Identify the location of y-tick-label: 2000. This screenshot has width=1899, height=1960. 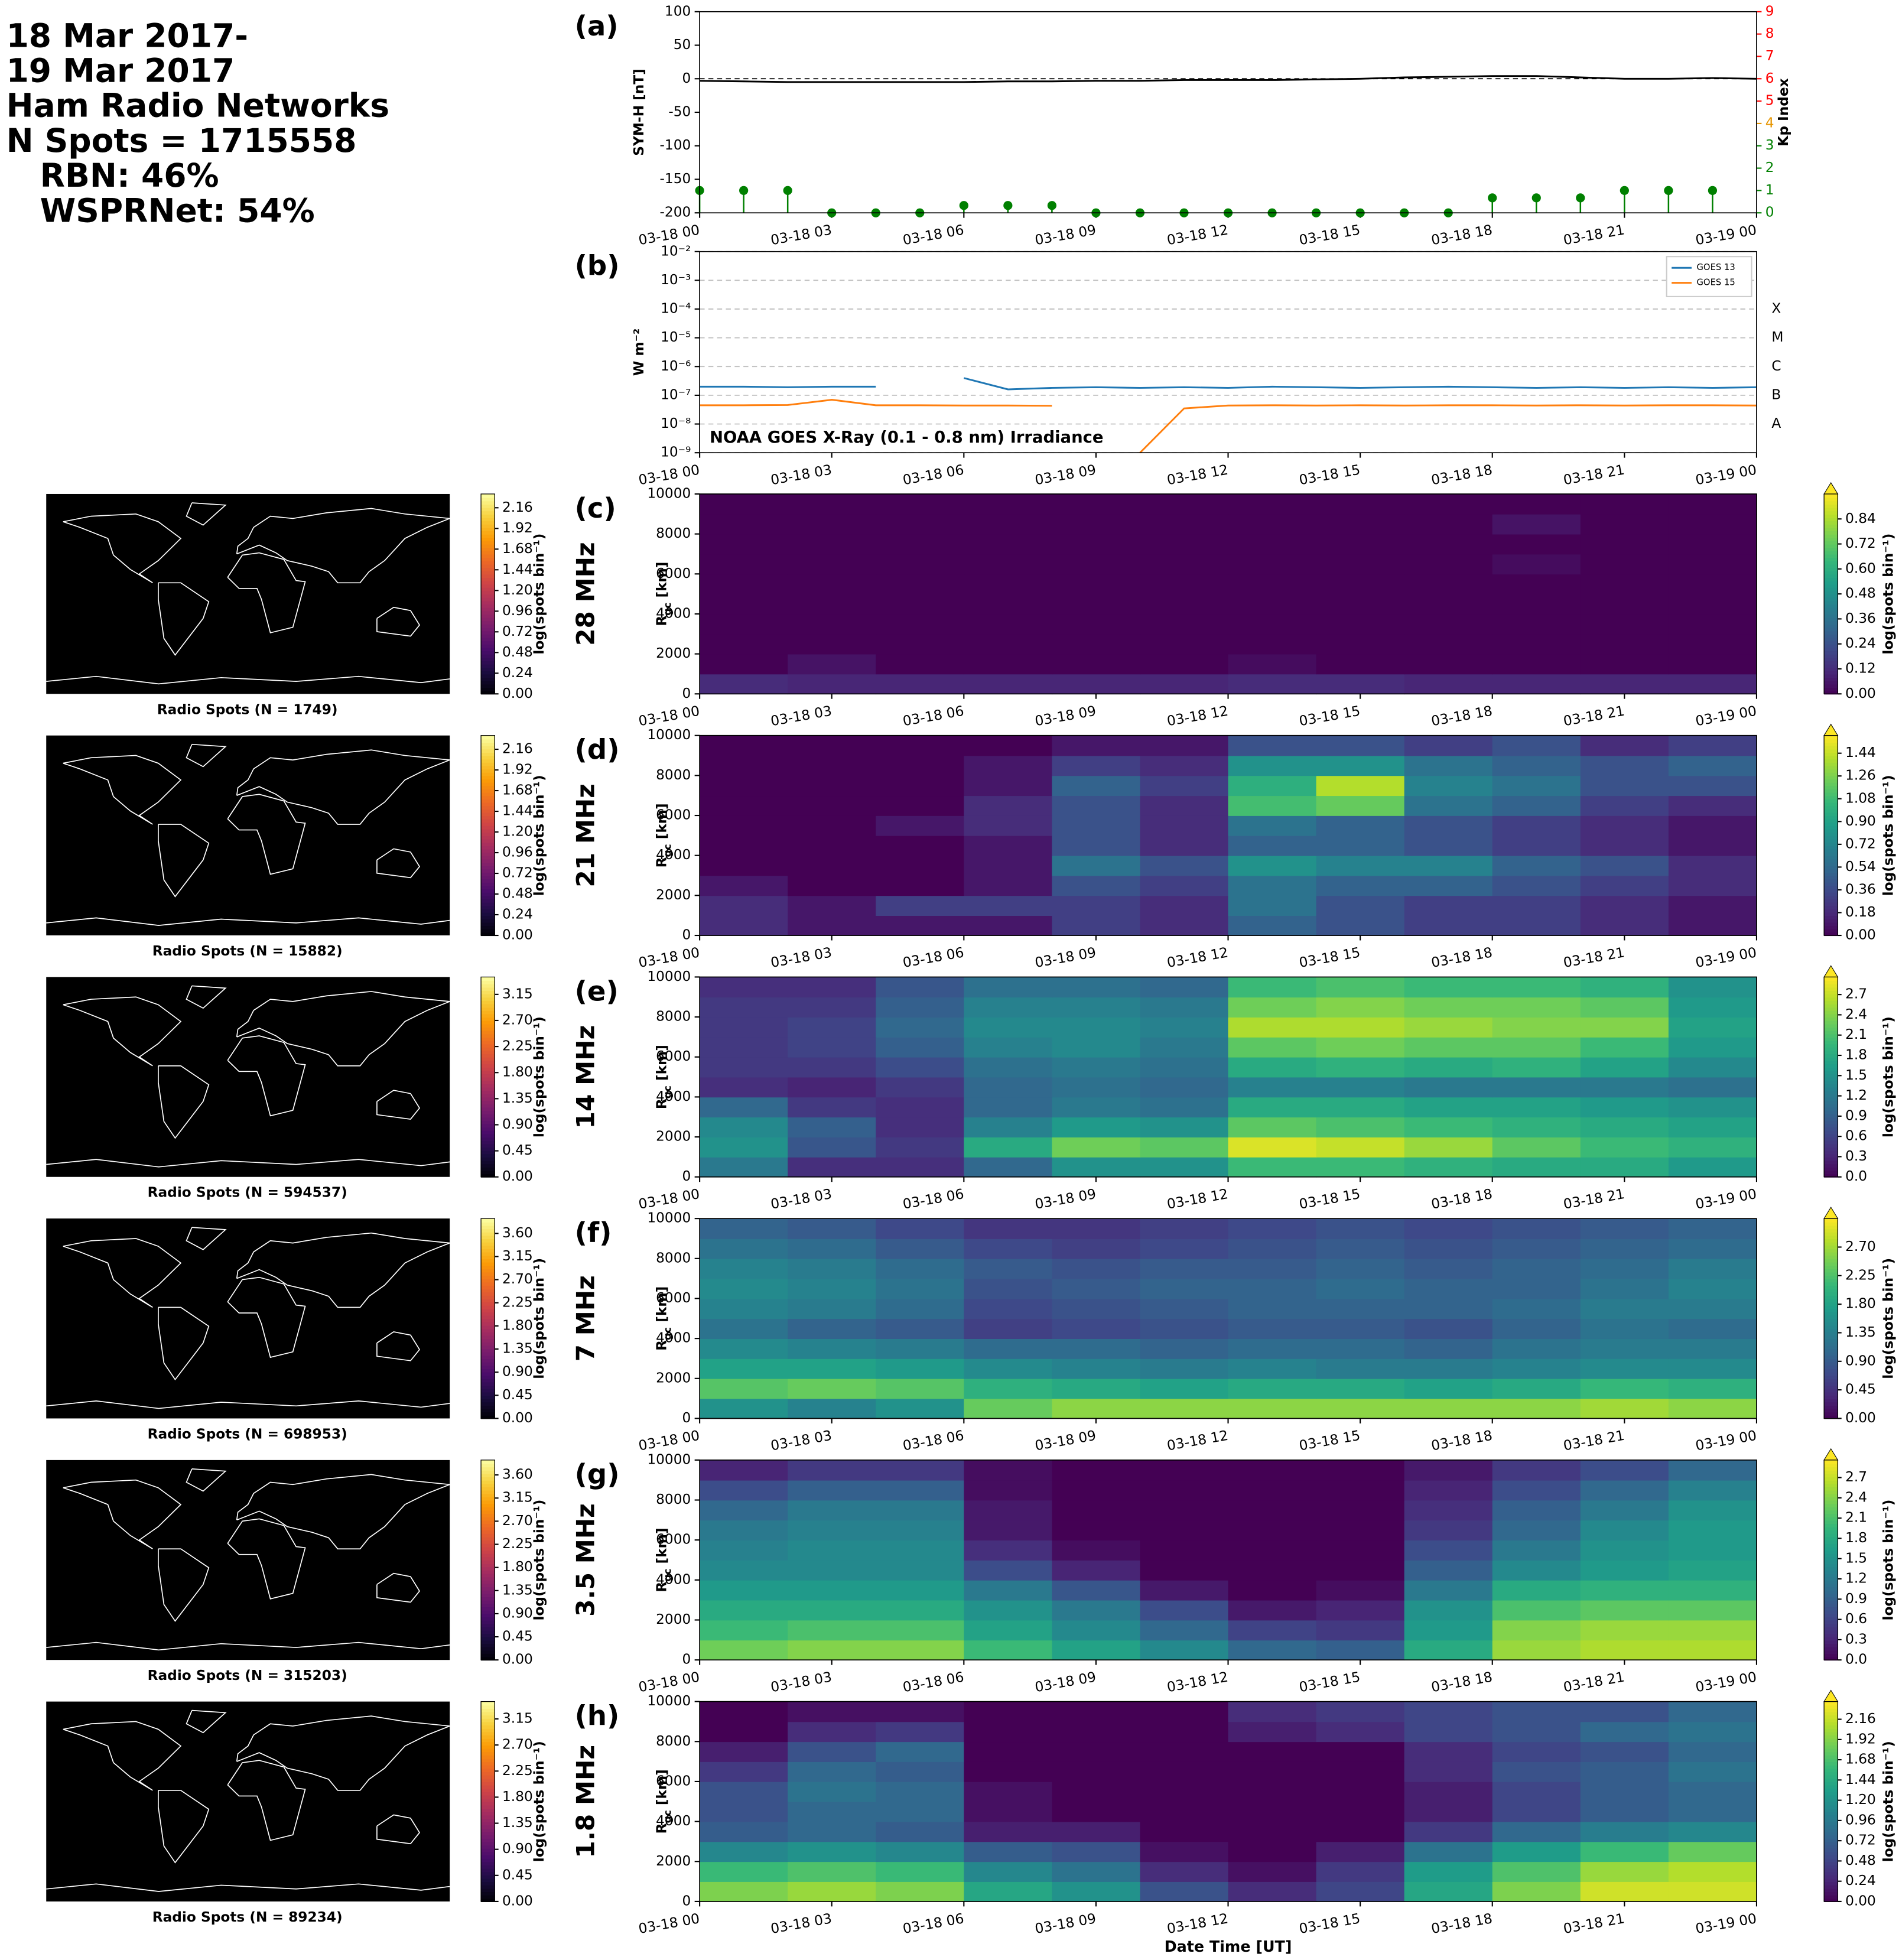
(673, 653).